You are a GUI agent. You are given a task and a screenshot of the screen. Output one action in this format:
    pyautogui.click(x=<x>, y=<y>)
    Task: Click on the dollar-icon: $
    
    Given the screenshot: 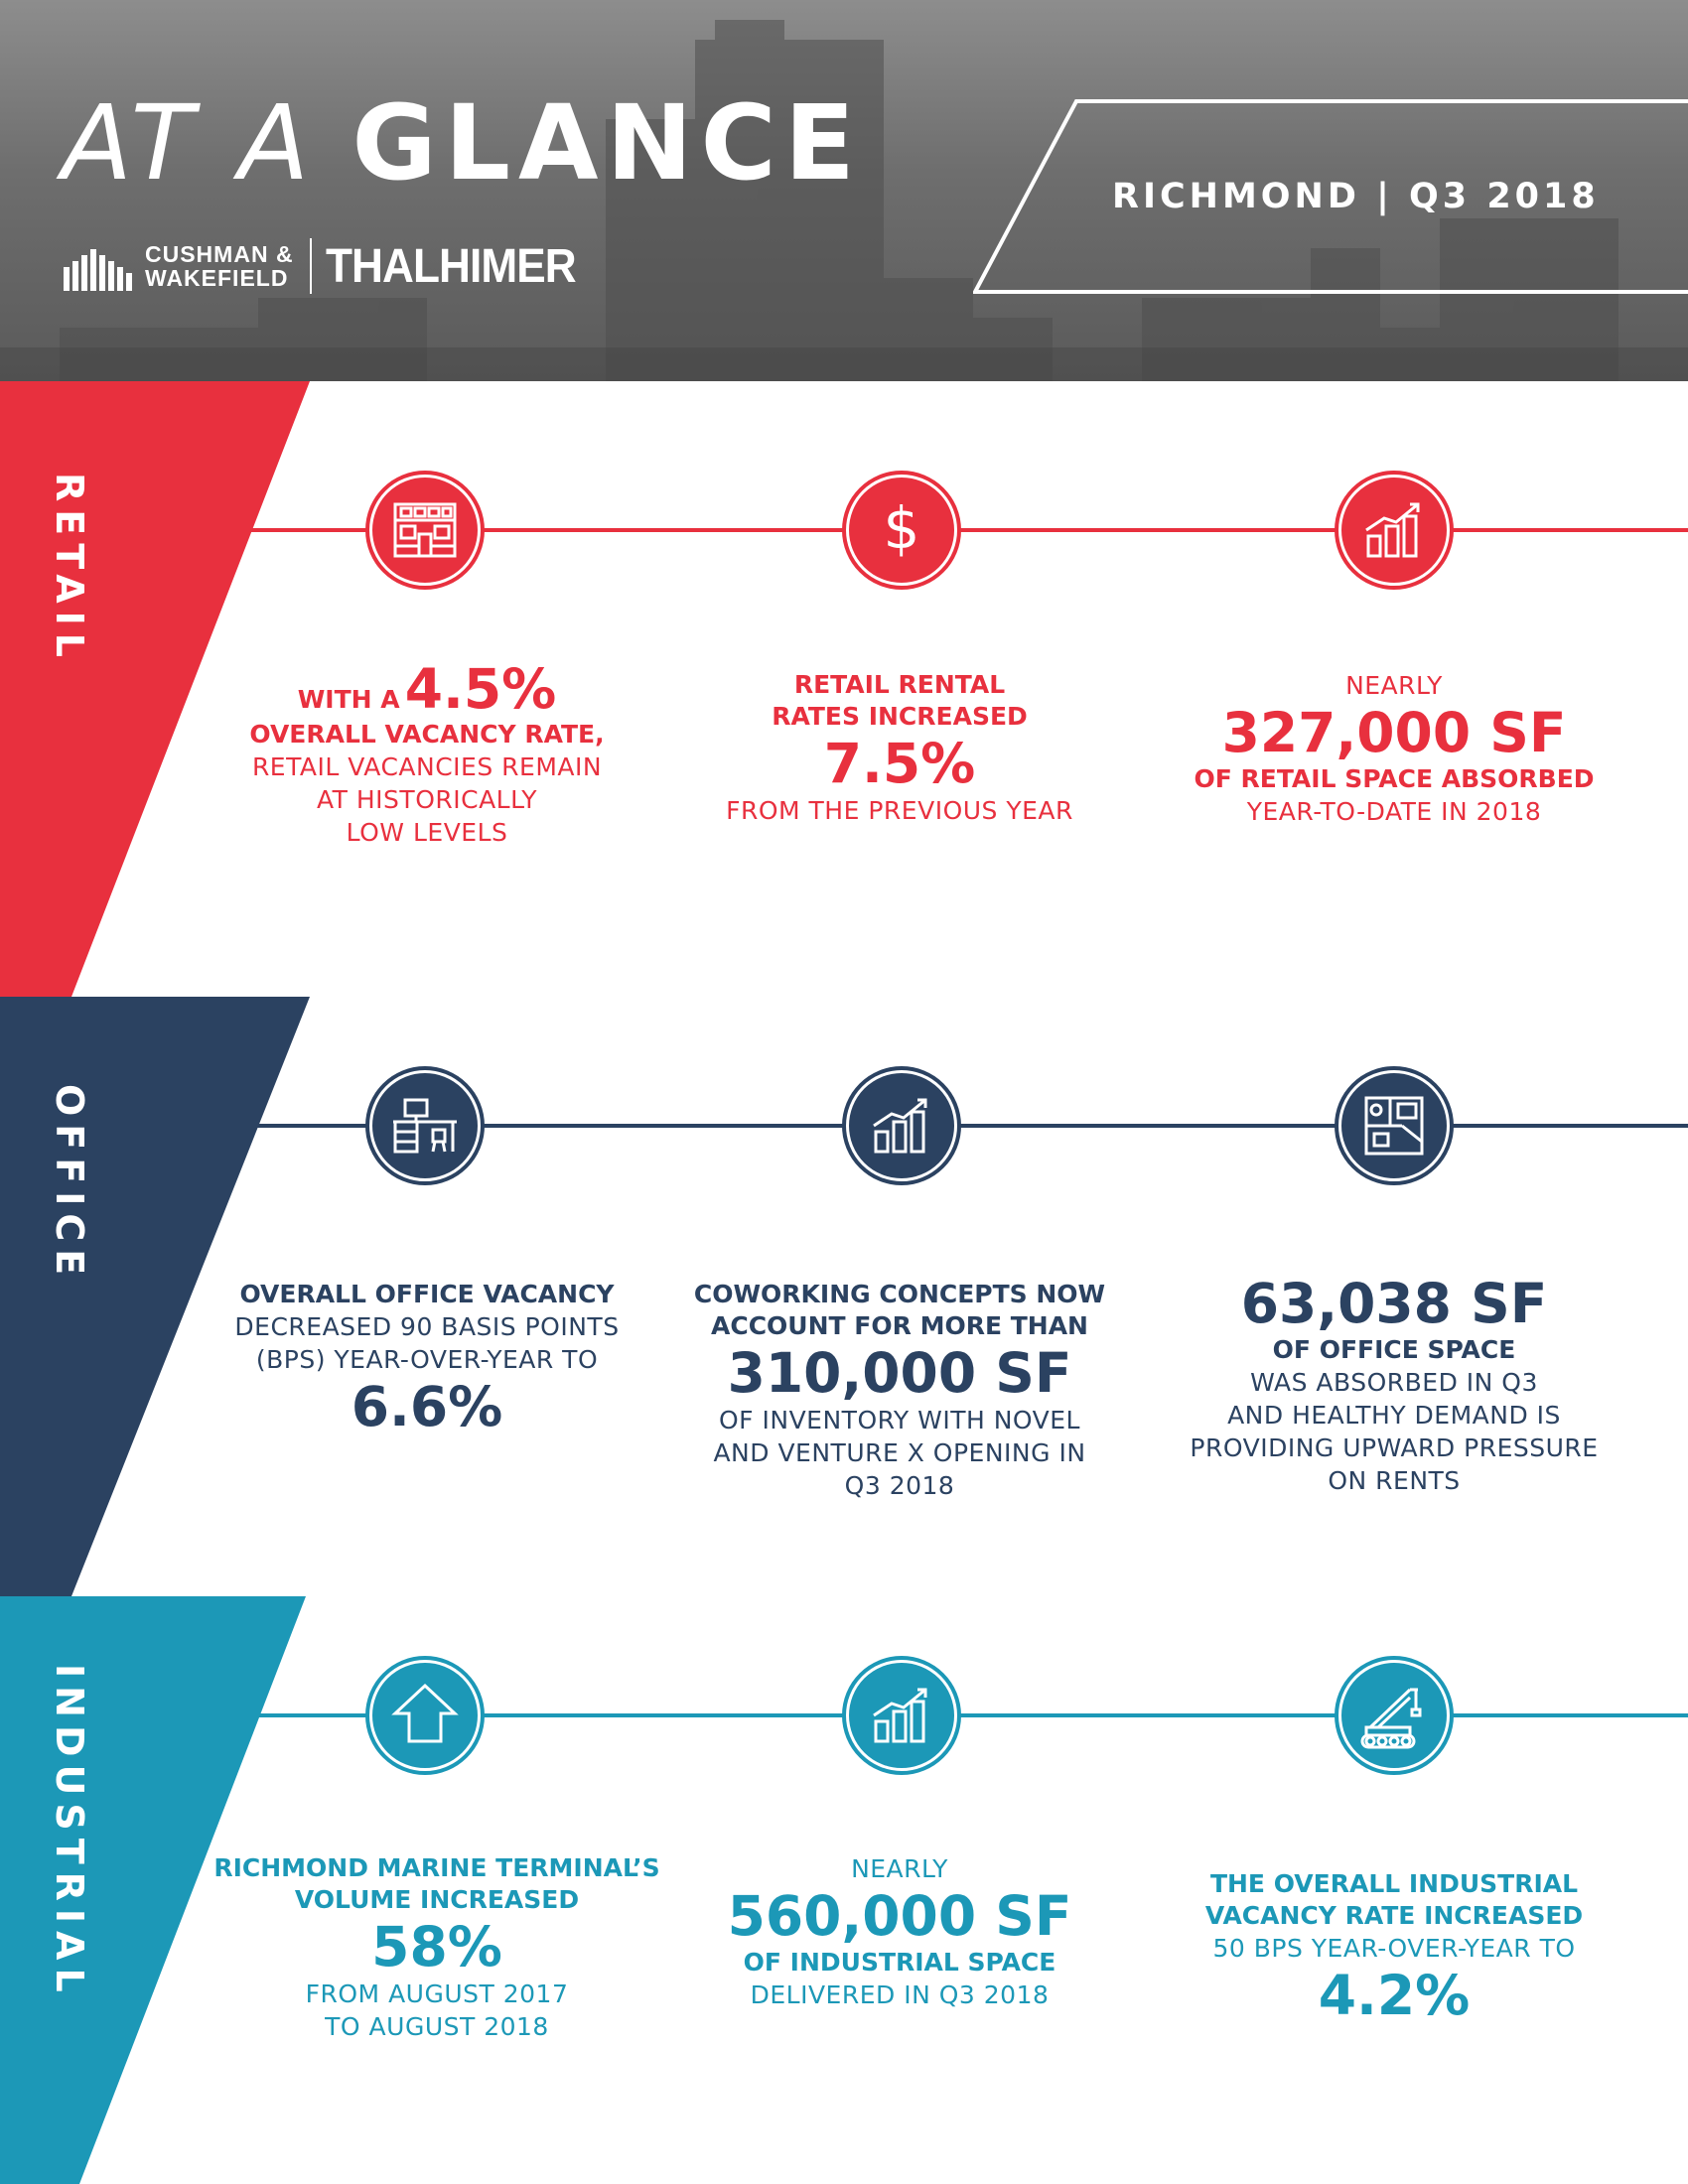 What is the action you would take?
    pyautogui.click(x=901, y=530)
    